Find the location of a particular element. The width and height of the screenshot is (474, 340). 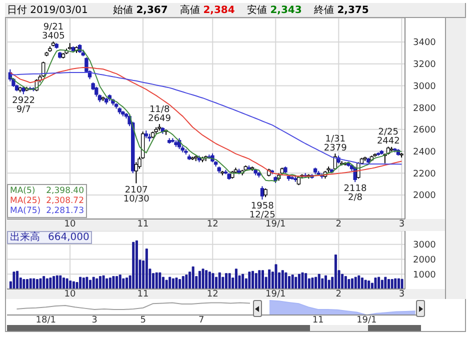

text: 始値 2,367 is located at coordinates (141, 10).